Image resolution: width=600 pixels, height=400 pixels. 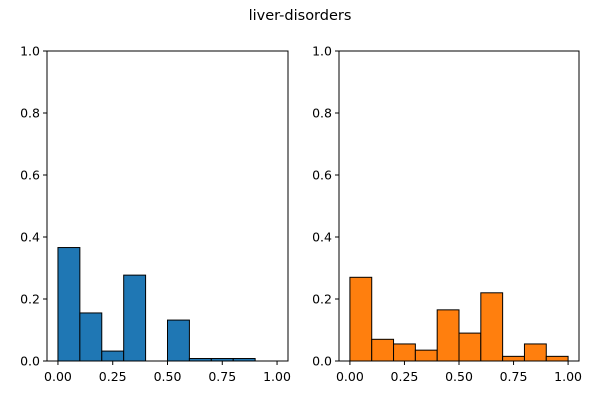 What do you see at coordinates (322, 361) in the screenshot?
I see `right-y-tick-label: 0.0` at bounding box center [322, 361].